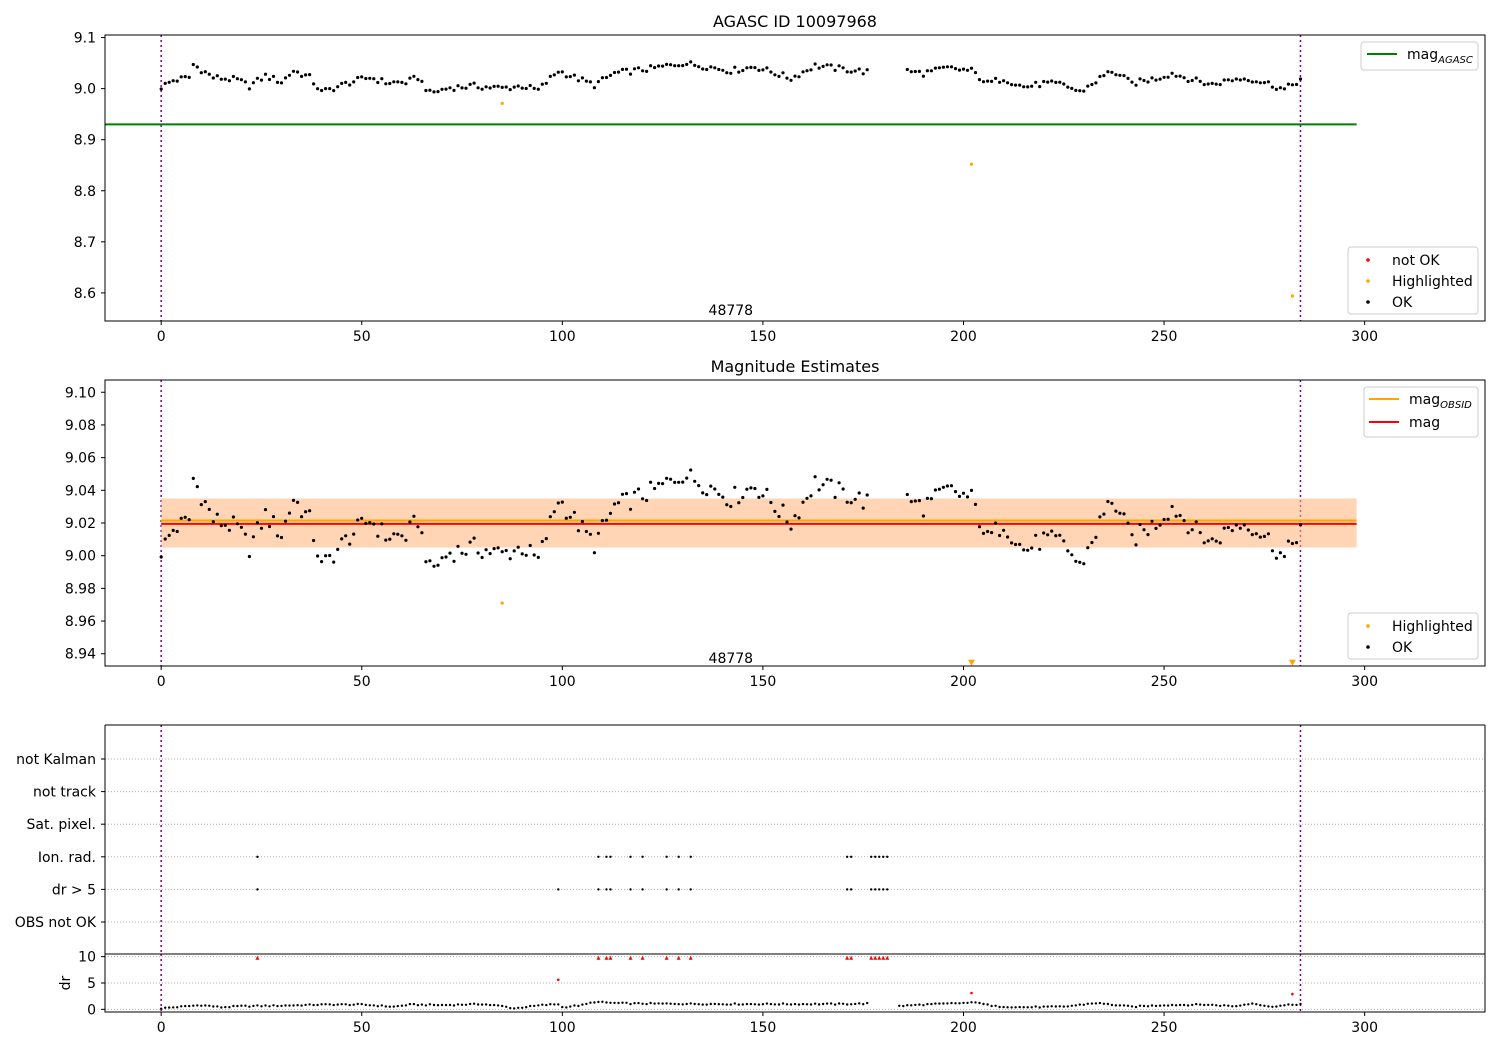  I want to click on dr-off-scale-marker, so click(666, 957).